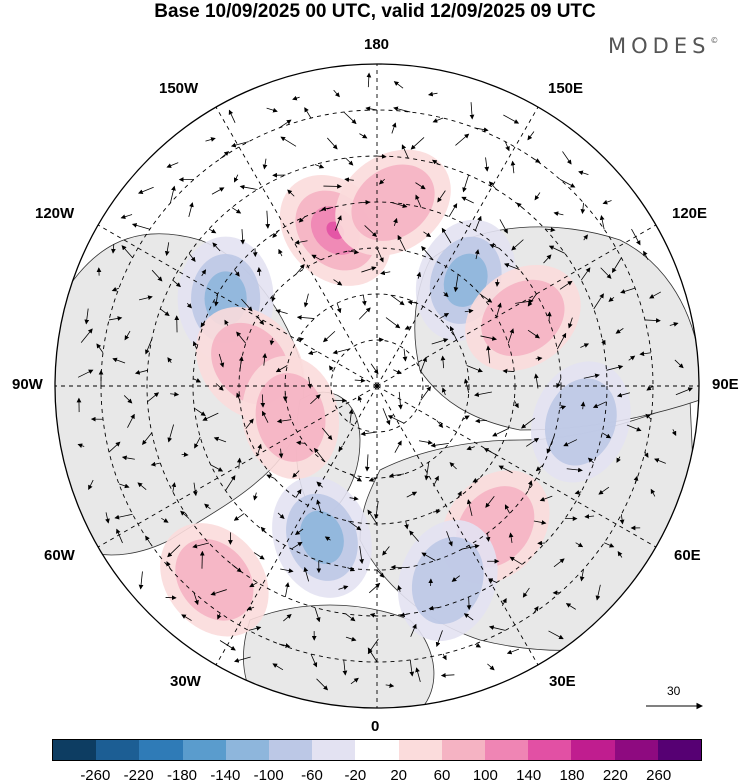 The height and width of the screenshot is (784, 750). I want to click on meridian-label-0: 0, so click(375, 726).